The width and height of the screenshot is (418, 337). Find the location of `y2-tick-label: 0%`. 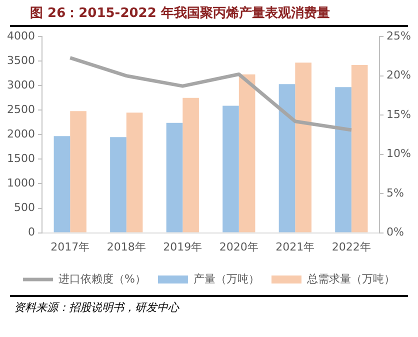

y2-tick-label: 0% is located at coordinates (395, 232).